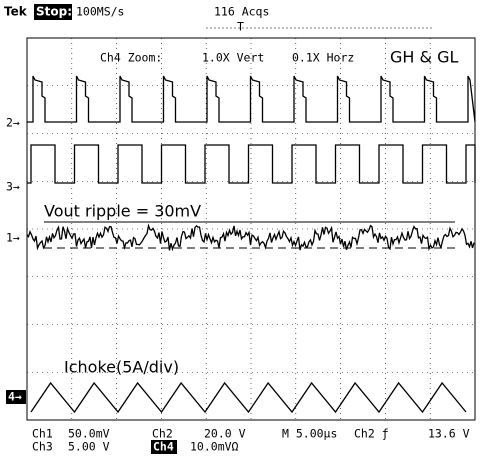  I want to click on ch3-scale: 5.00 V, so click(89, 447).